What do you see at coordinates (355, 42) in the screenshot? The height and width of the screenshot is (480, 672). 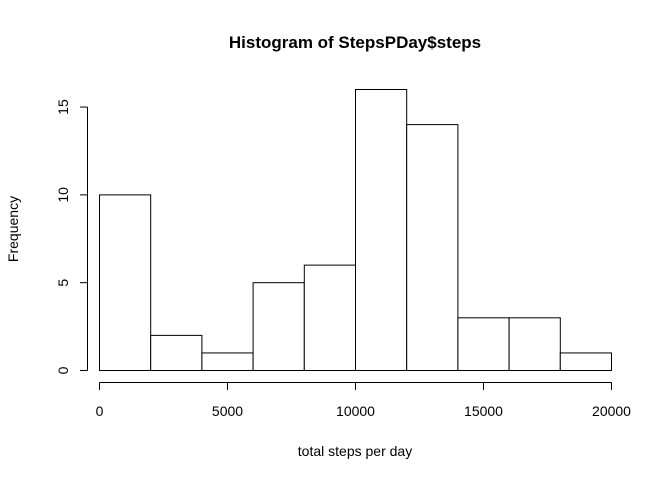 I see `chart-title: Histogram of StepsPDay$steps` at bounding box center [355, 42].